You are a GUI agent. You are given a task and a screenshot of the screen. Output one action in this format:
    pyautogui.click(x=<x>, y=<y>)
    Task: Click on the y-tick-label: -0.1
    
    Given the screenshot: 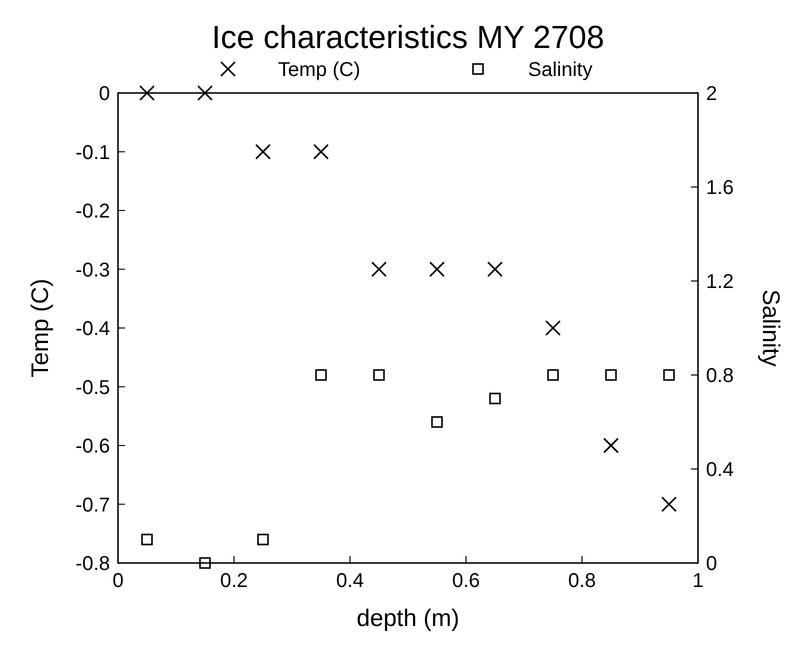 What is the action you would take?
    pyautogui.click(x=93, y=153)
    